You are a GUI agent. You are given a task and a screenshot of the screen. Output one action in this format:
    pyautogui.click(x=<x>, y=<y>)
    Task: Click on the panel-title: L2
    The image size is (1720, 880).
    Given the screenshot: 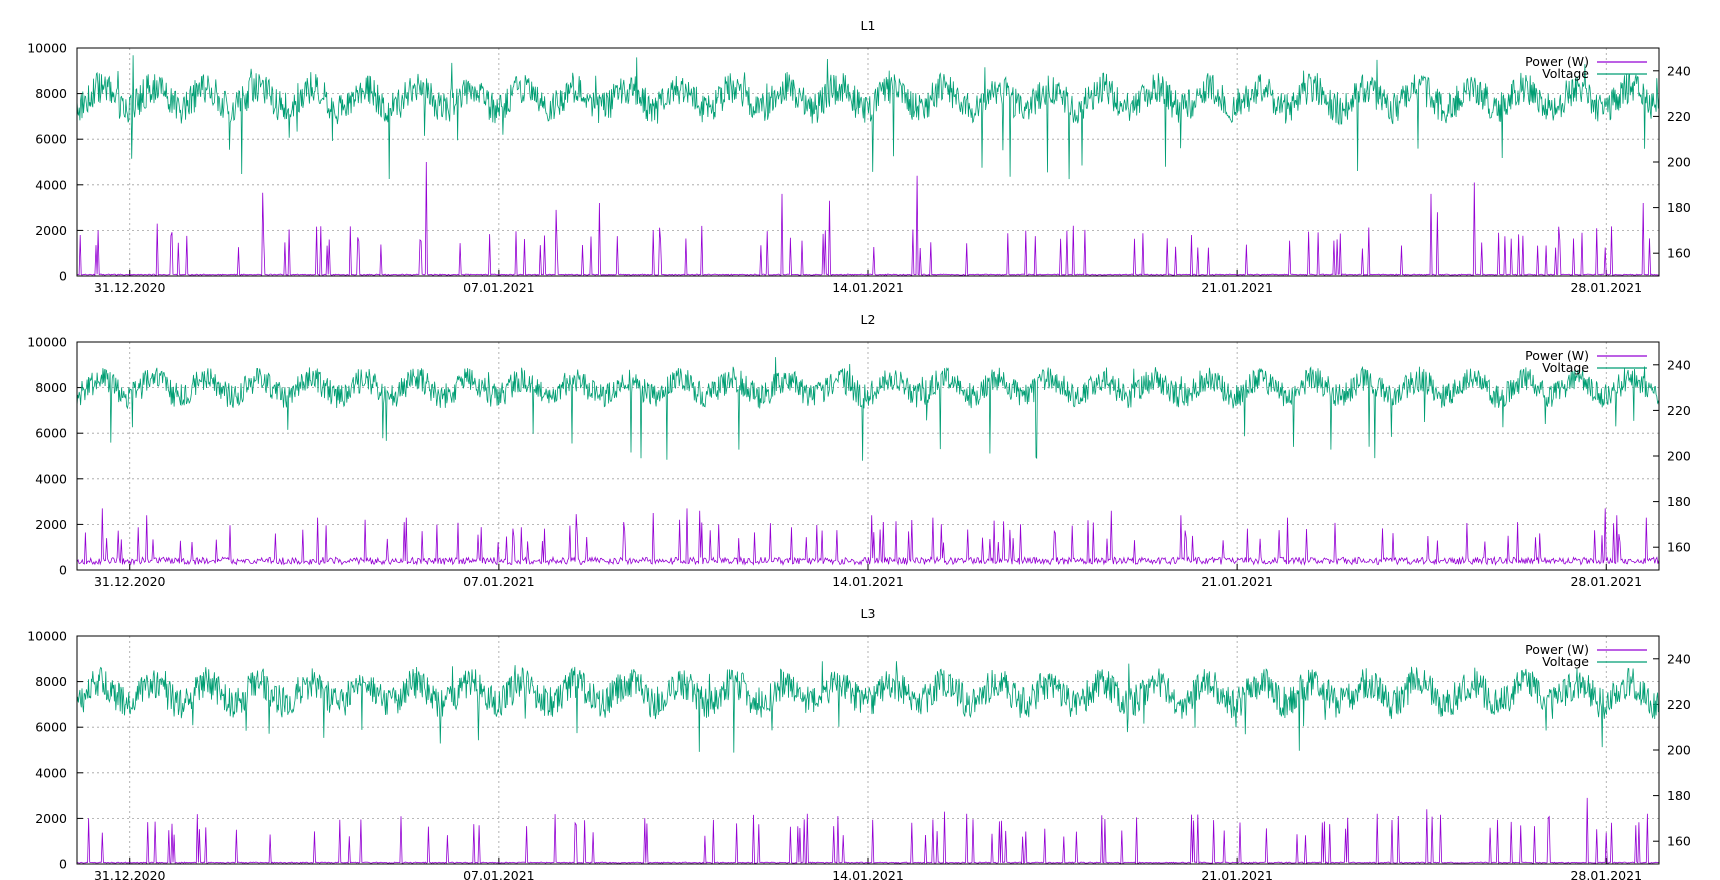 What is the action you would take?
    pyautogui.click(x=868, y=319)
    